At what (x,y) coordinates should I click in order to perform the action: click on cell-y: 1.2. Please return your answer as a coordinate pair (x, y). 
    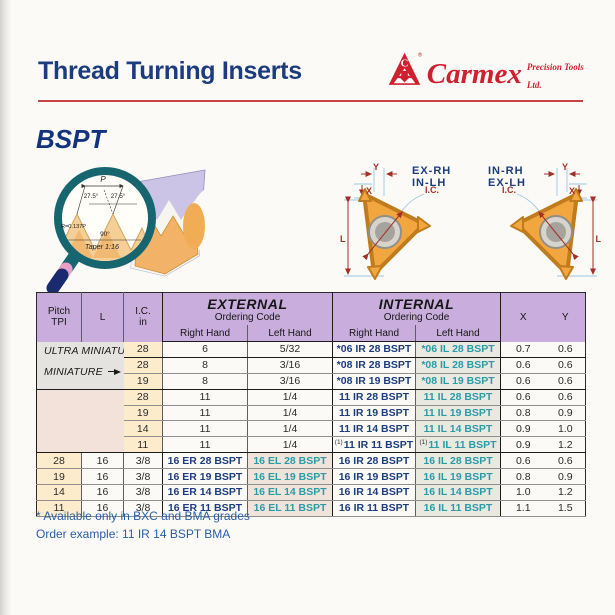
    Looking at the image, I should click on (565, 492).